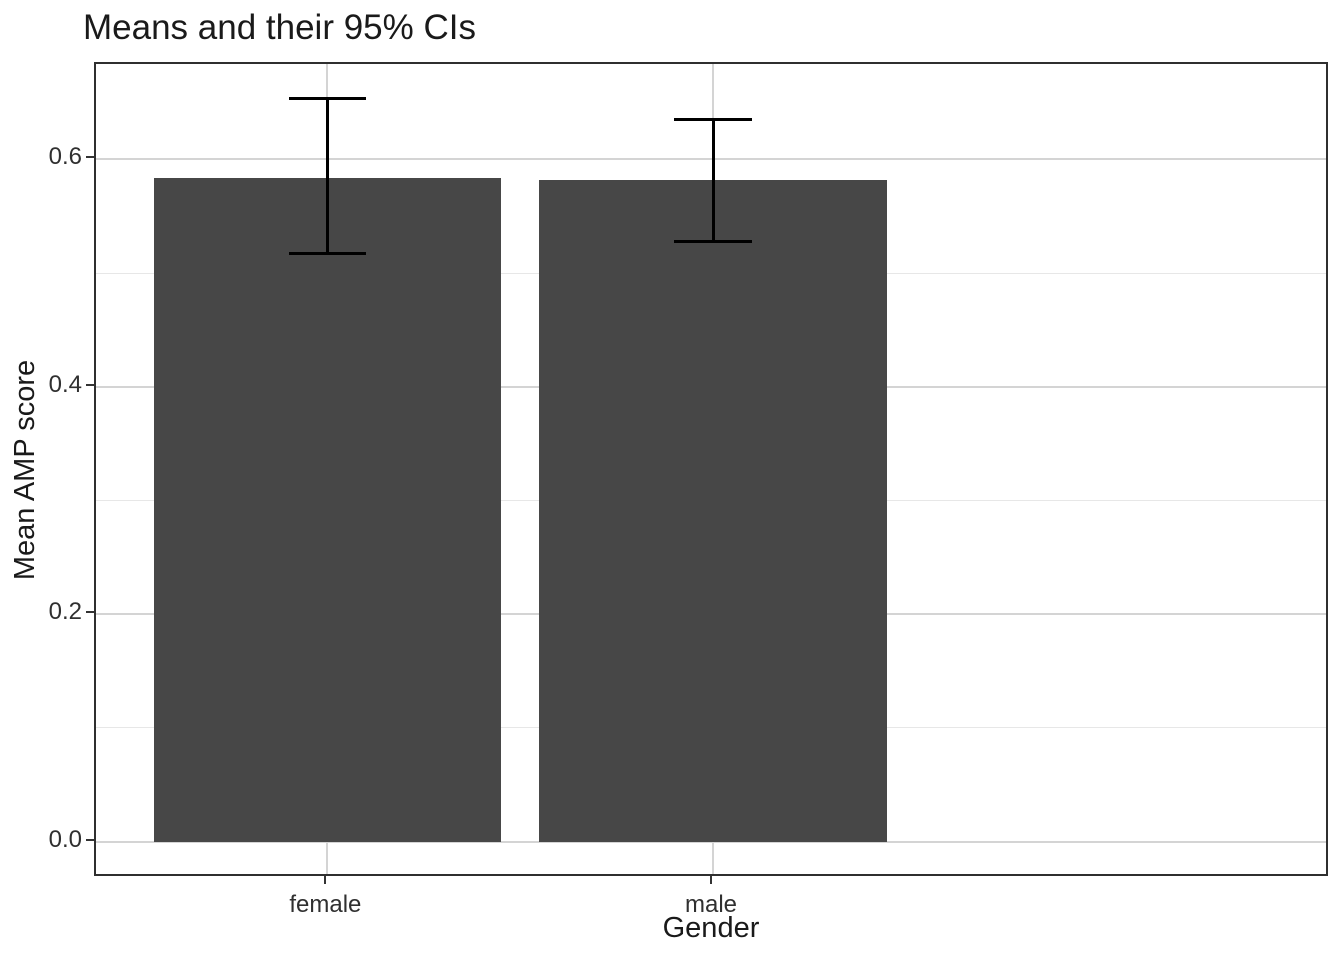 The height and width of the screenshot is (960, 1344). I want to click on error-bar-cap-bottom-female, so click(327, 254).